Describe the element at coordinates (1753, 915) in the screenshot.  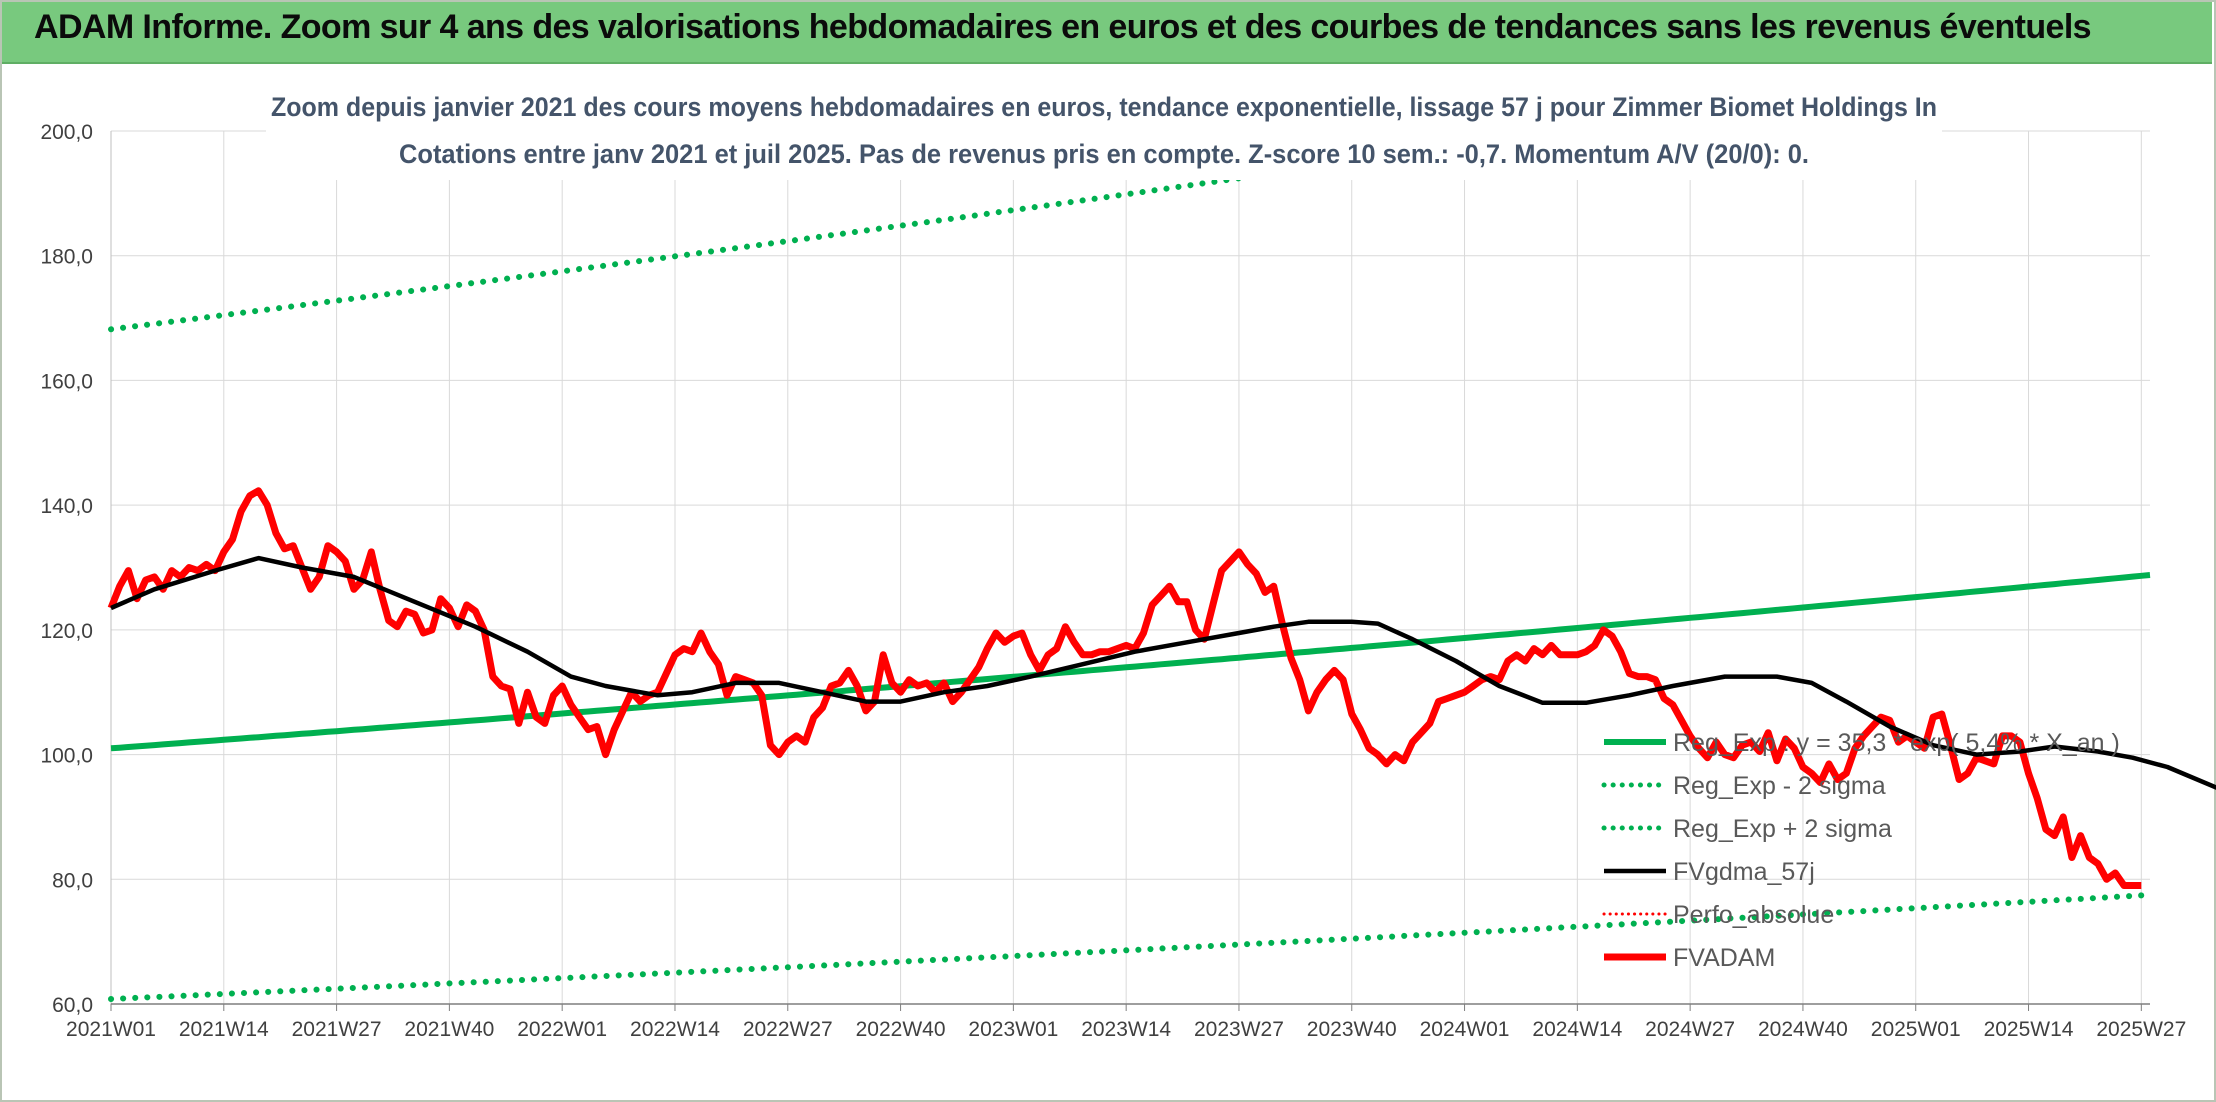
I see `legend-label-perfo-absolue: Perfo_absolue` at that location.